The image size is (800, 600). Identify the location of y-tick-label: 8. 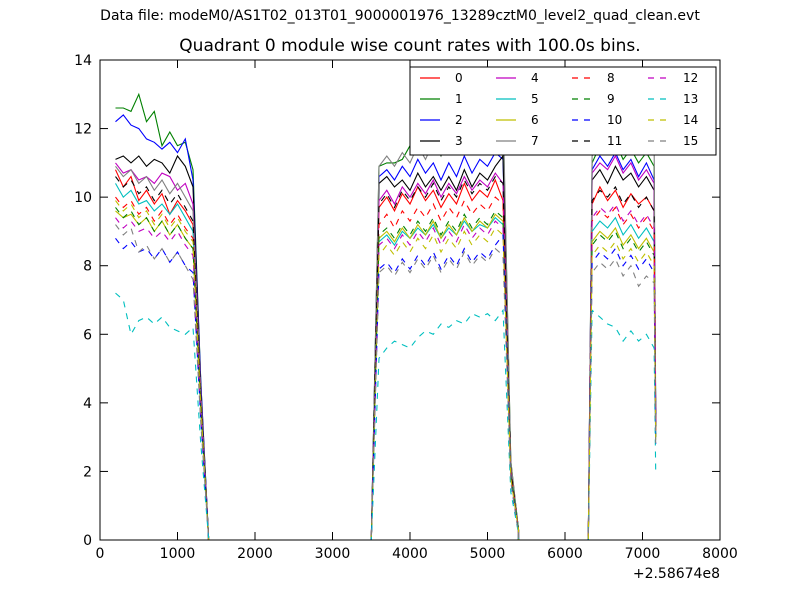
(87, 267).